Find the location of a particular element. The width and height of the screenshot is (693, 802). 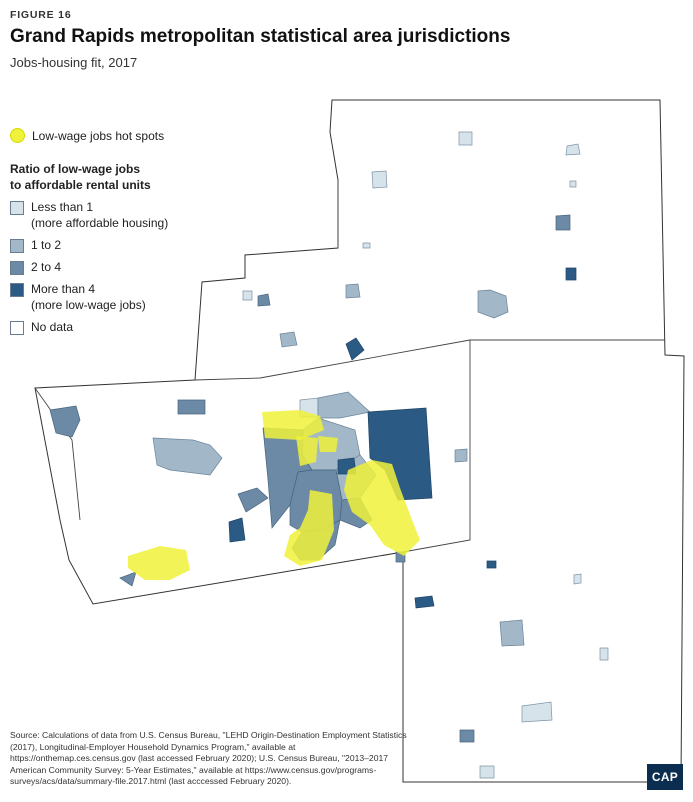

legend-hotspots-label: Low-wage jobs hot spots is located at coordinates (98, 135).